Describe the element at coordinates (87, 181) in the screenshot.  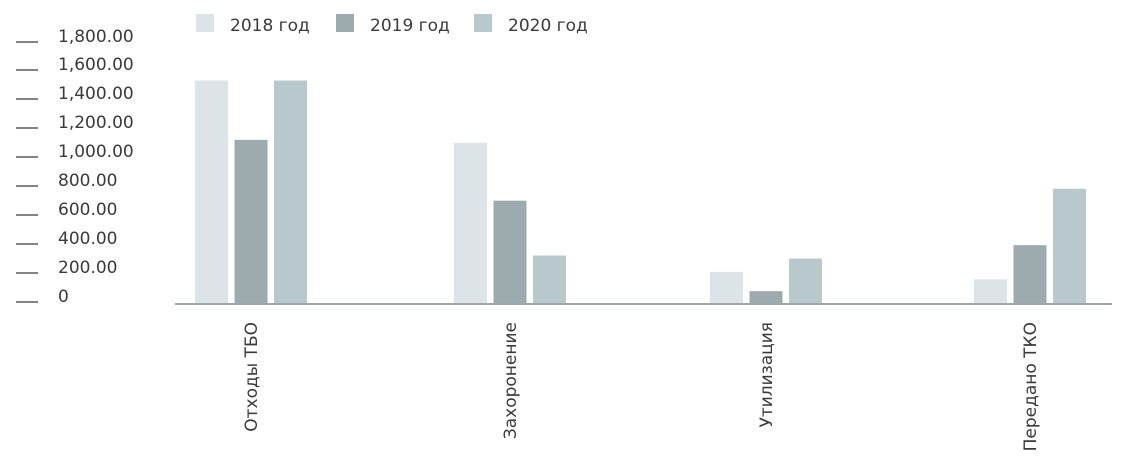
I see `y-tick-label: 800.00` at that location.